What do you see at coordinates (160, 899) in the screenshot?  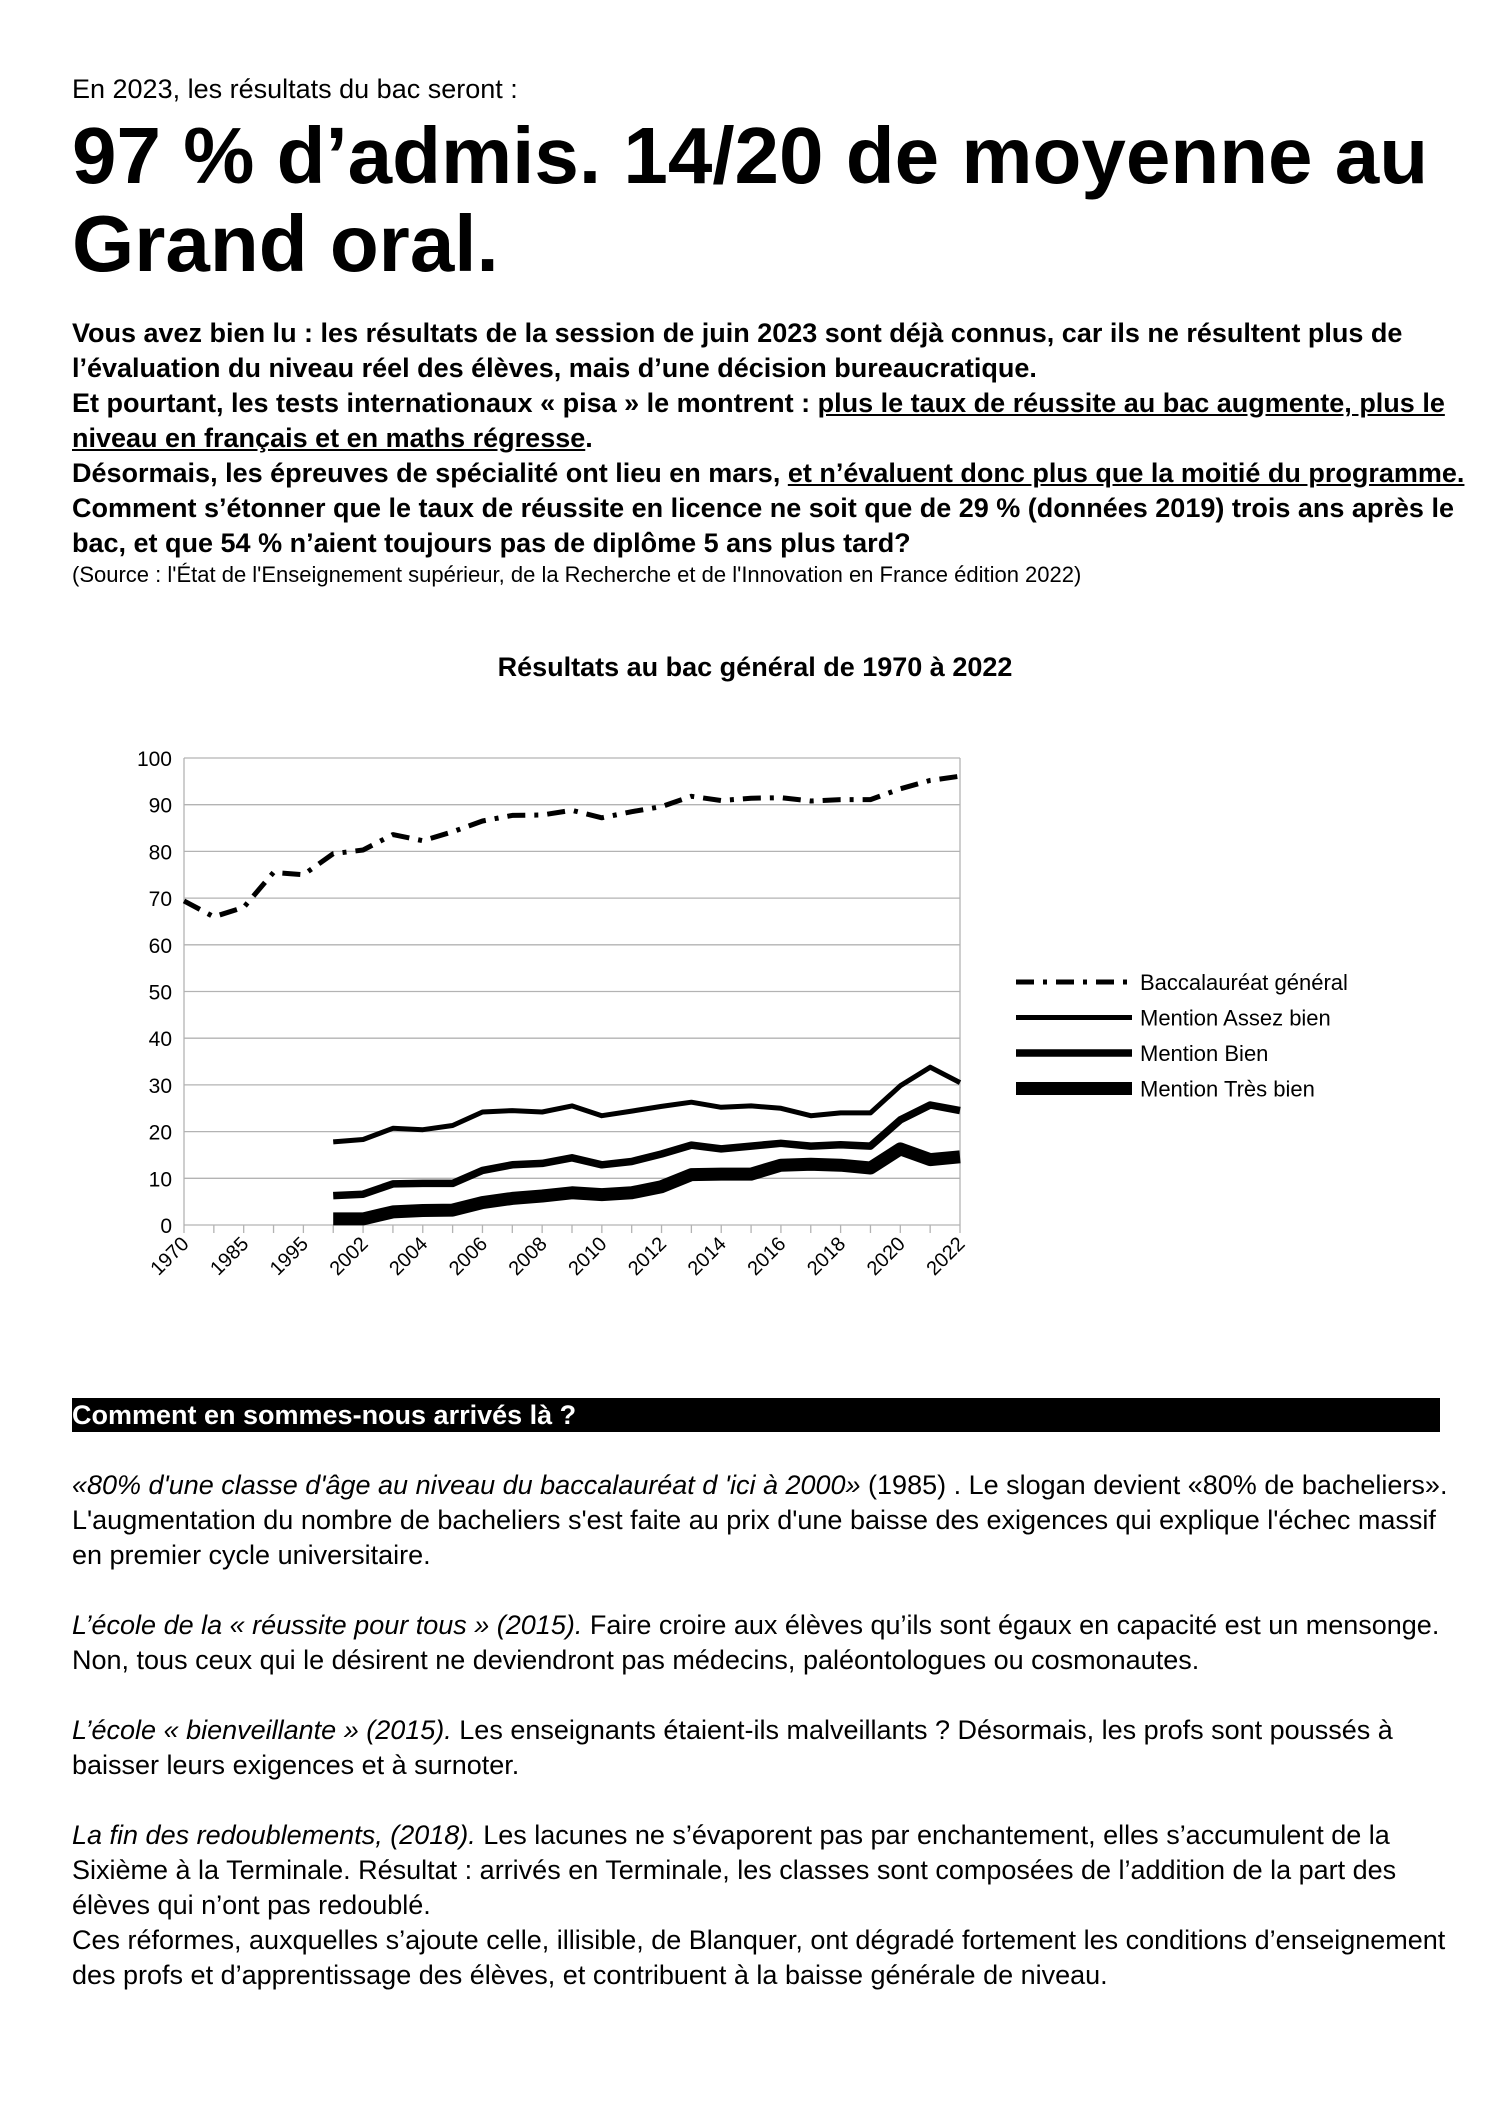 I see `y-tick-label: 70` at bounding box center [160, 899].